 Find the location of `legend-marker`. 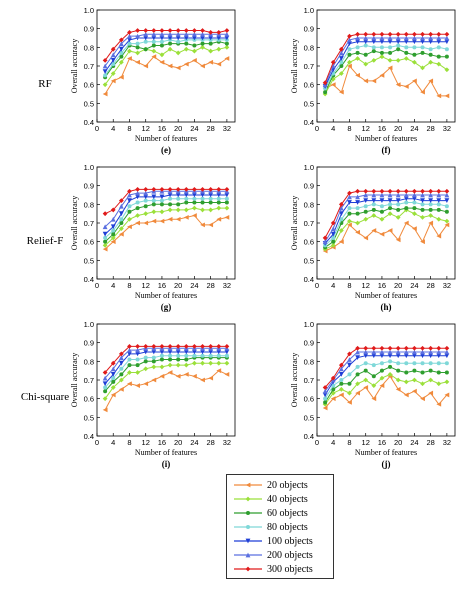

legend-marker is located at coordinates (248, 513).